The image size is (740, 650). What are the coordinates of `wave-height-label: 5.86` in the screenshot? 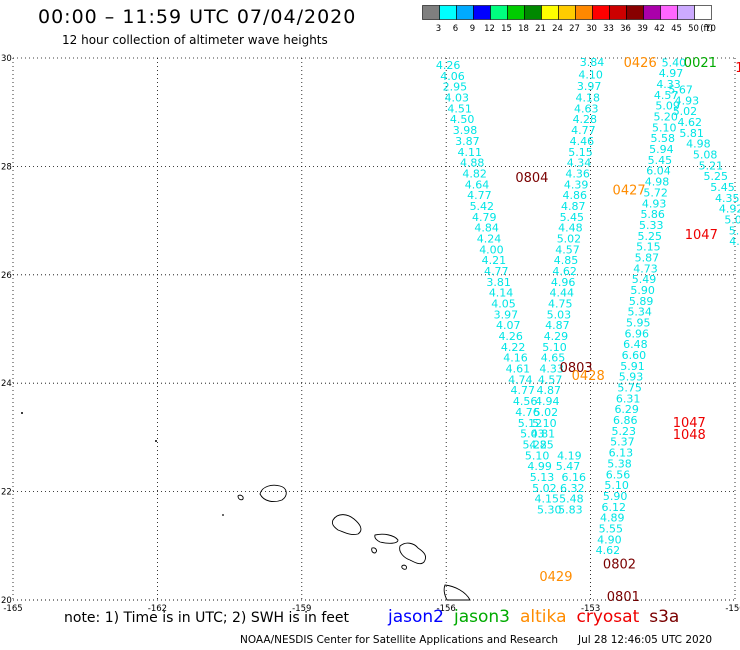 It's located at (652, 214).